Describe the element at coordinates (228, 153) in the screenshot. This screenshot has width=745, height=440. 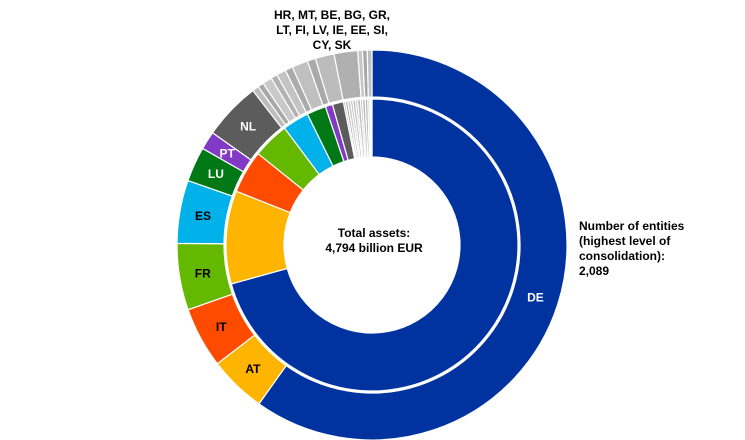
I see `outer-label-pt: PT` at that location.